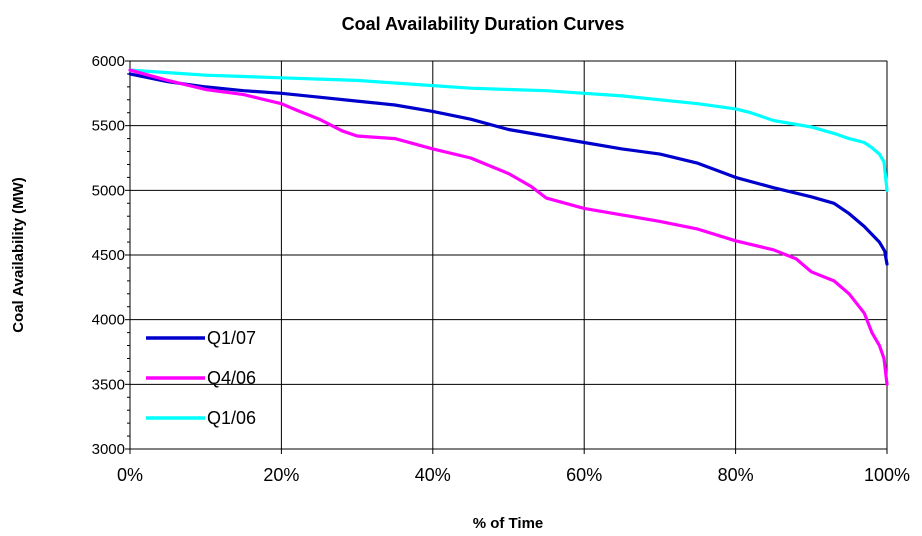 This screenshot has width=922, height=536. What do you see at coordinates (281, 475) in the screenshot?
I see `x-tick-label: 20%` at bounding box center [281, 475].